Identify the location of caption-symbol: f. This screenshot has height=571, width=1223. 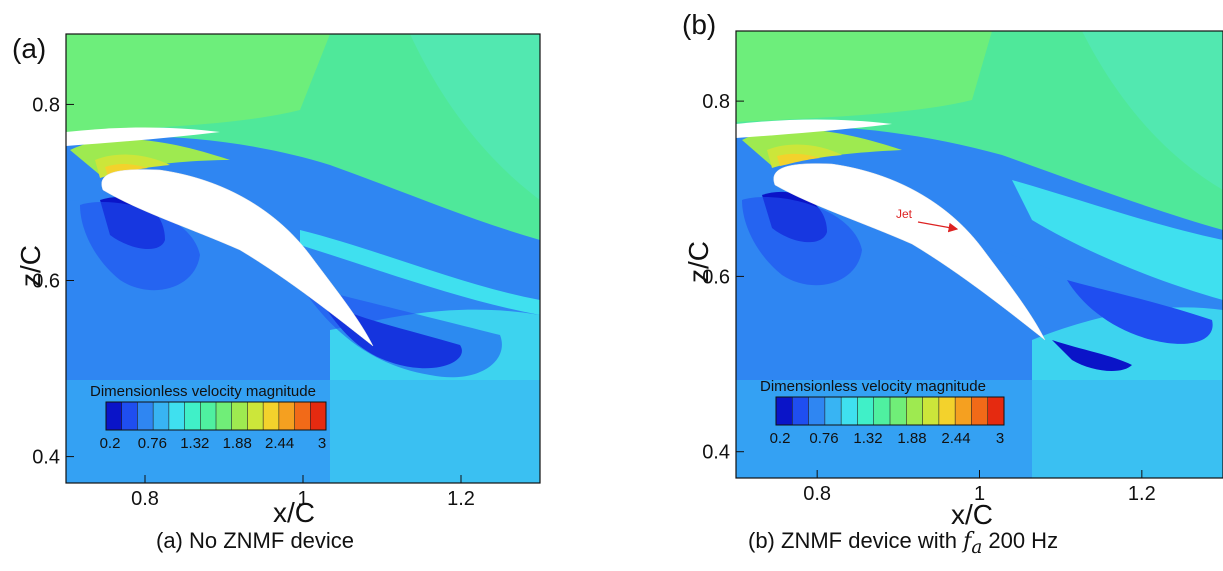
(967, 541).